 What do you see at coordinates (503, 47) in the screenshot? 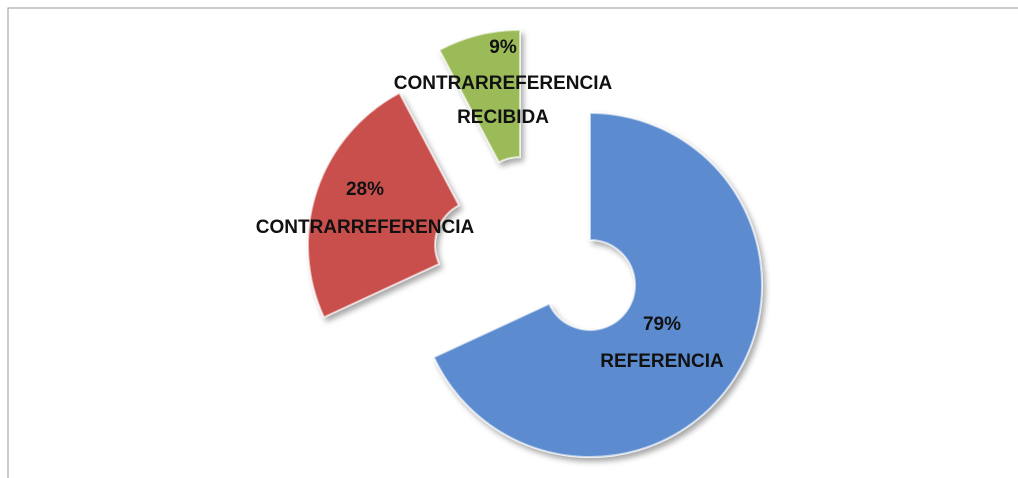
I see `value-label: 9%` at bounding box center [503, 47].